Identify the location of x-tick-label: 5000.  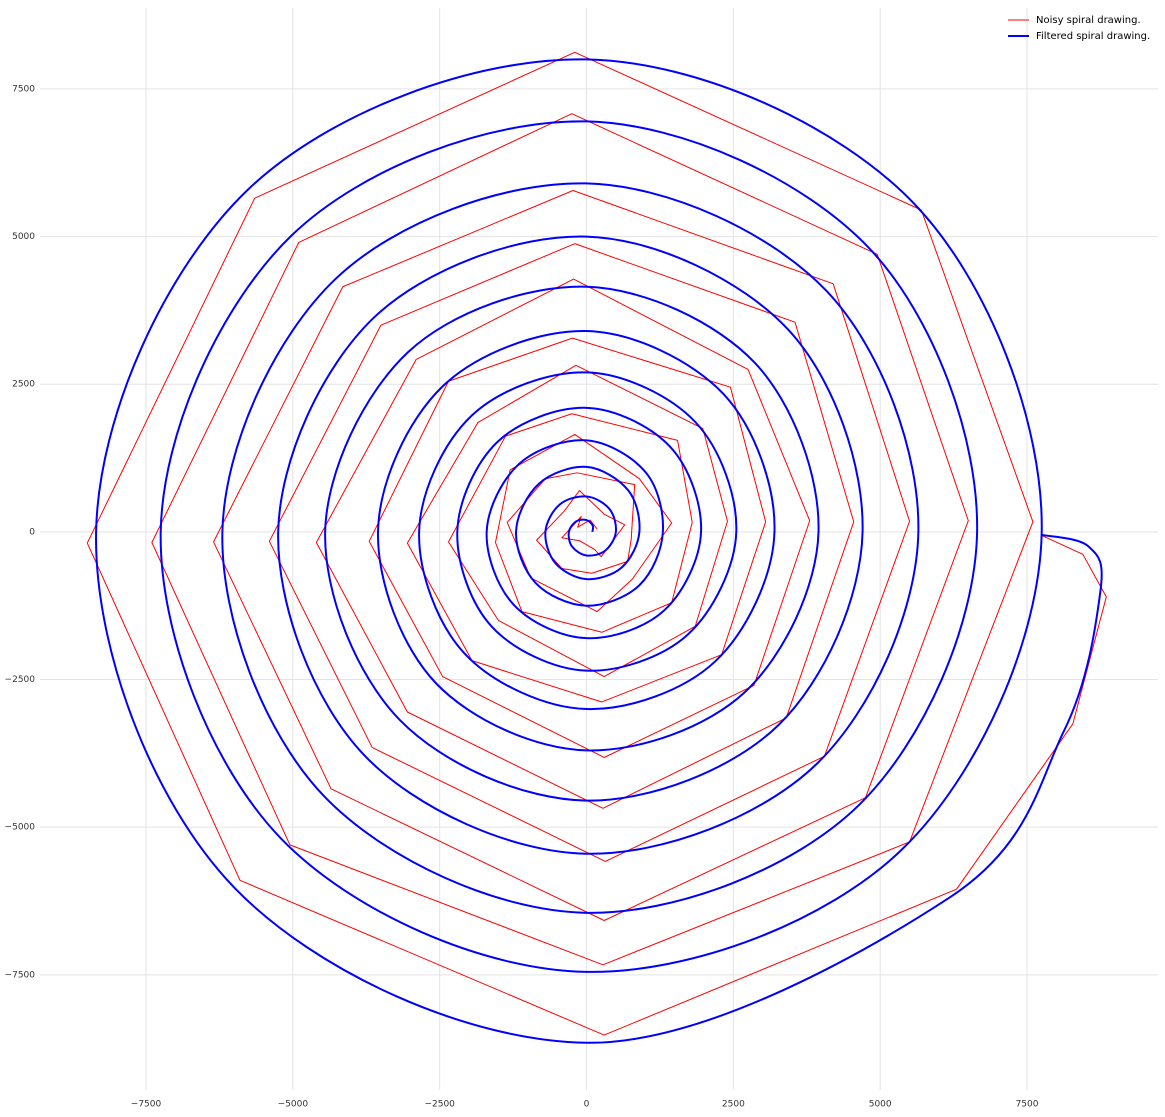
(880, 1105).